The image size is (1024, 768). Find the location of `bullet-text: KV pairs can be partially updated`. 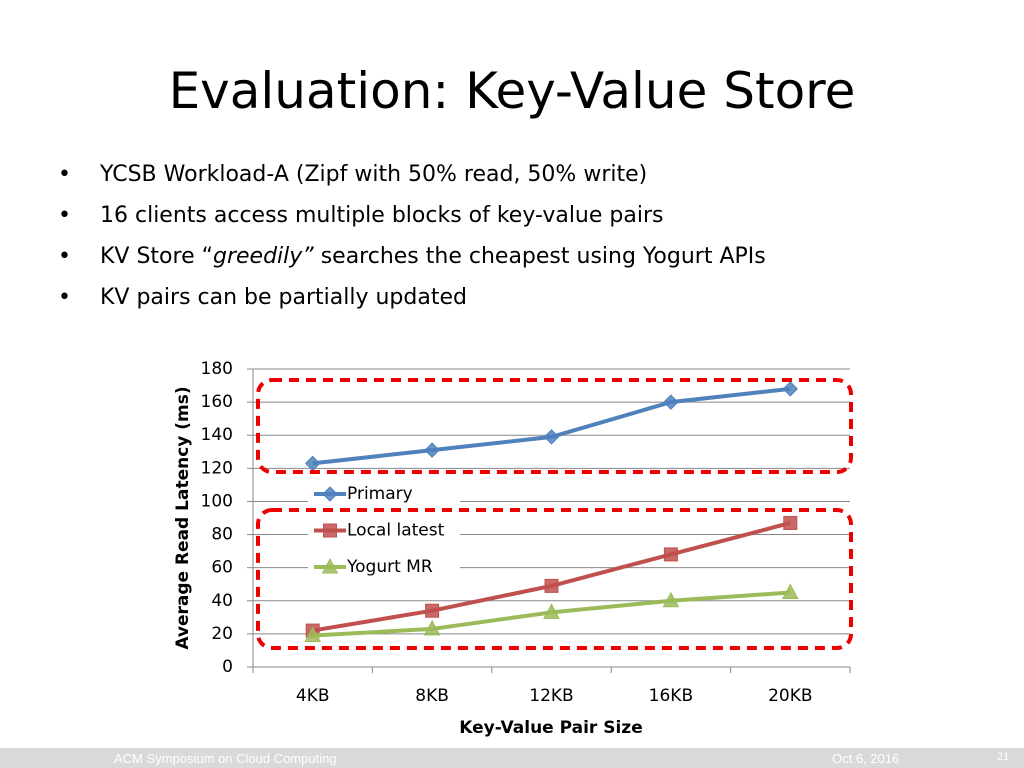

bullet-text: KV pairs can be partially updated is located at coordinates (283, 297).